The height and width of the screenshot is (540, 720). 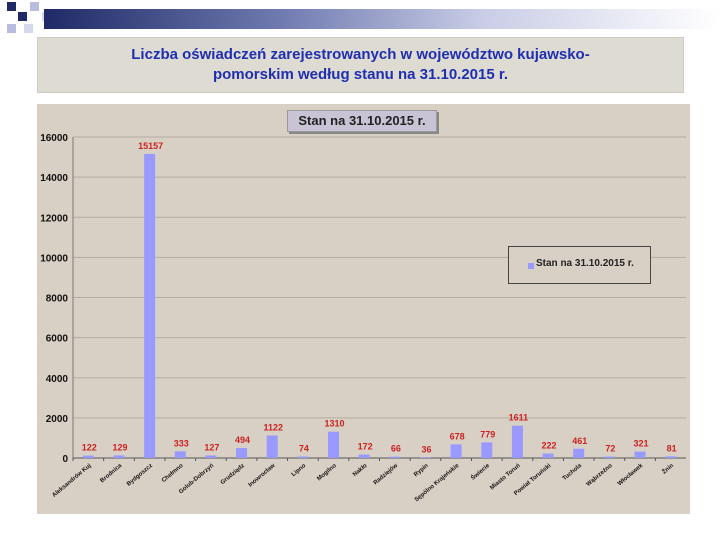 I want to click on x-tick-label: Świecie, so click(x=481, y=472).